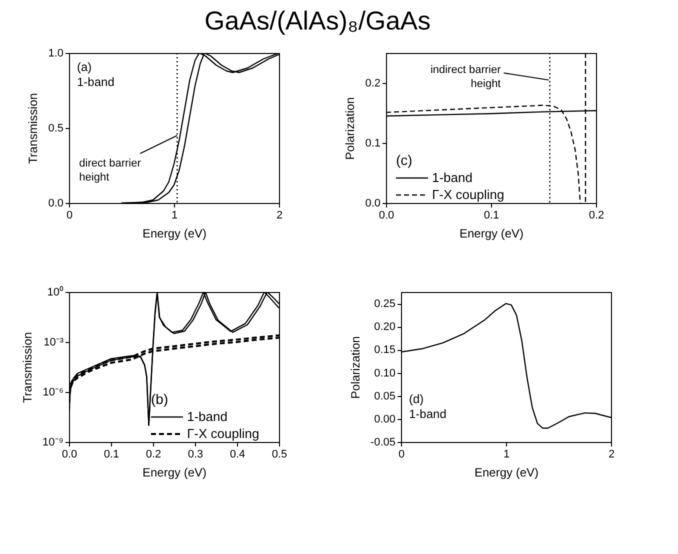 The width and height of the screenshot is (678, 554). What do you see at coordinates (385, 373) in the screenshot?
I see `y-tick-label: 0.10` at bounding box center [385, 373].